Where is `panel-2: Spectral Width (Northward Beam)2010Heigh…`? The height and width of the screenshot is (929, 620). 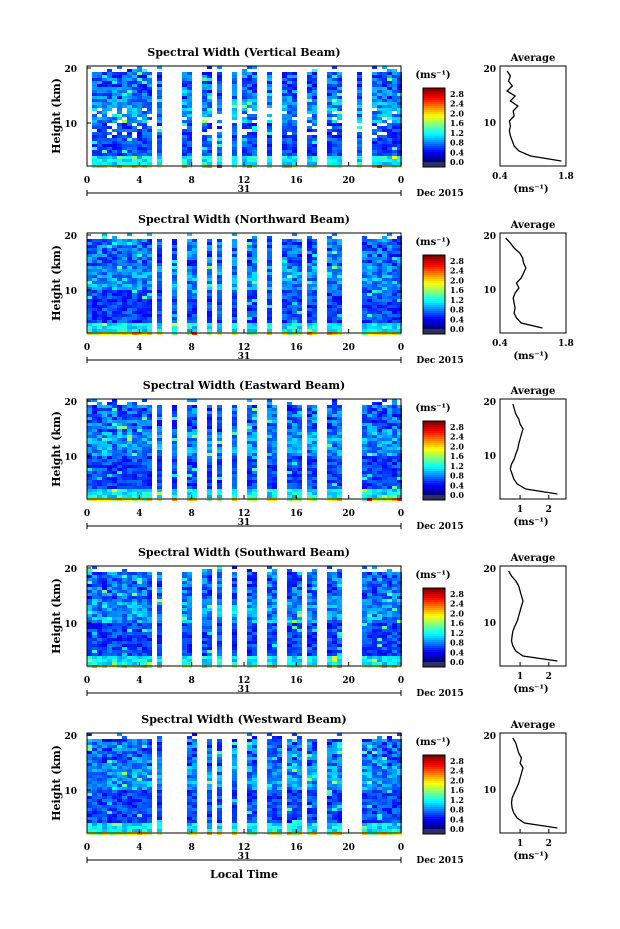
panel-2: Spectral Width (Northward Beam)2010Heigh… is located at coordinates (312, 289).